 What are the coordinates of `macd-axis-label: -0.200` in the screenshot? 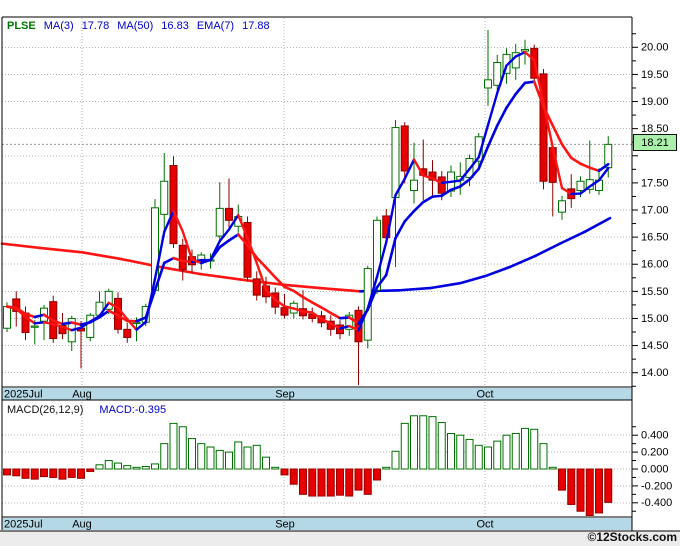 It's located at (656, 486).